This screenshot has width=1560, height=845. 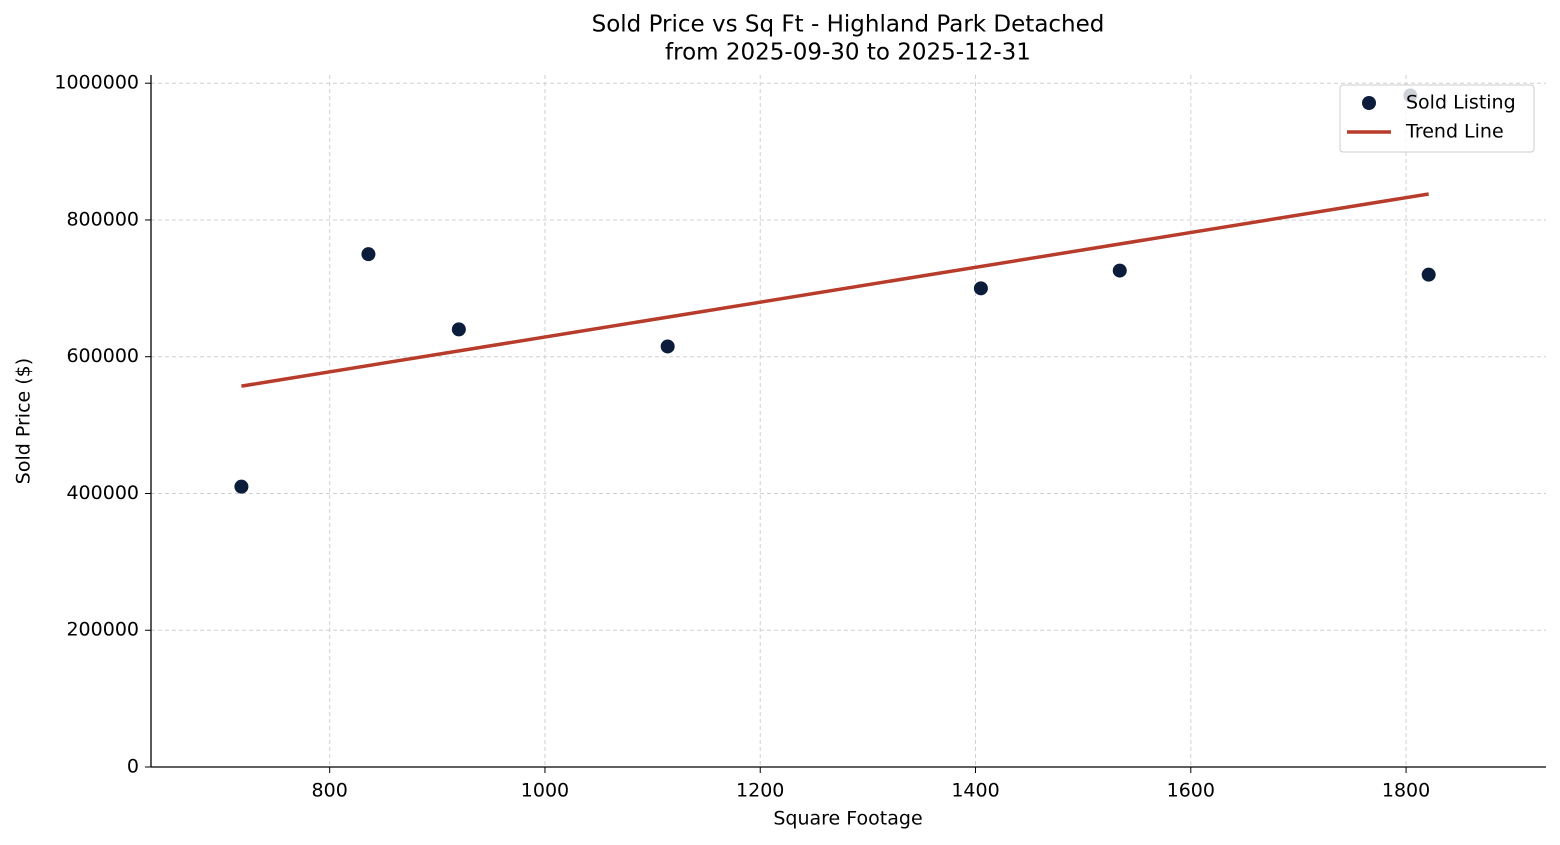 I want to click on y-tick-label: 400000, so click(x=102, y=493).